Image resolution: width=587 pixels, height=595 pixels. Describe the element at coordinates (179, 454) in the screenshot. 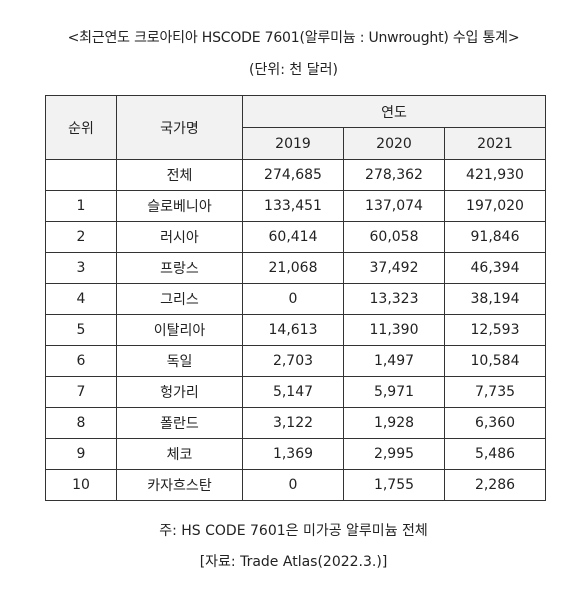

I see `country-cell: 체코` at that location.